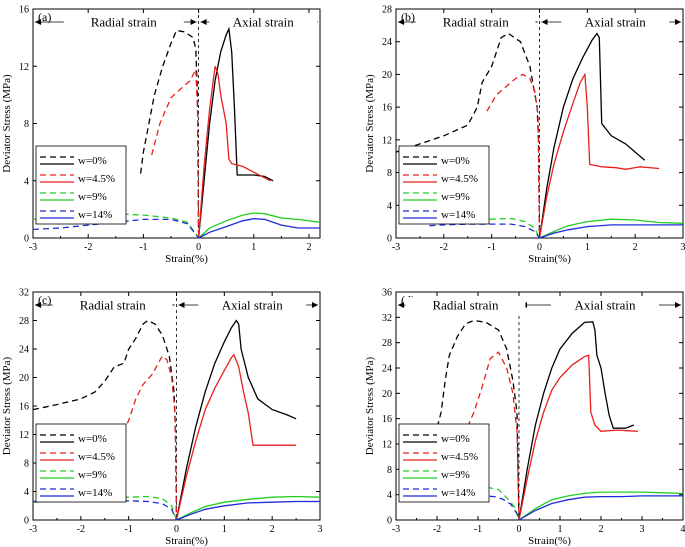  I want to click on x-axis-label: Strain(%), so click(186, 259).